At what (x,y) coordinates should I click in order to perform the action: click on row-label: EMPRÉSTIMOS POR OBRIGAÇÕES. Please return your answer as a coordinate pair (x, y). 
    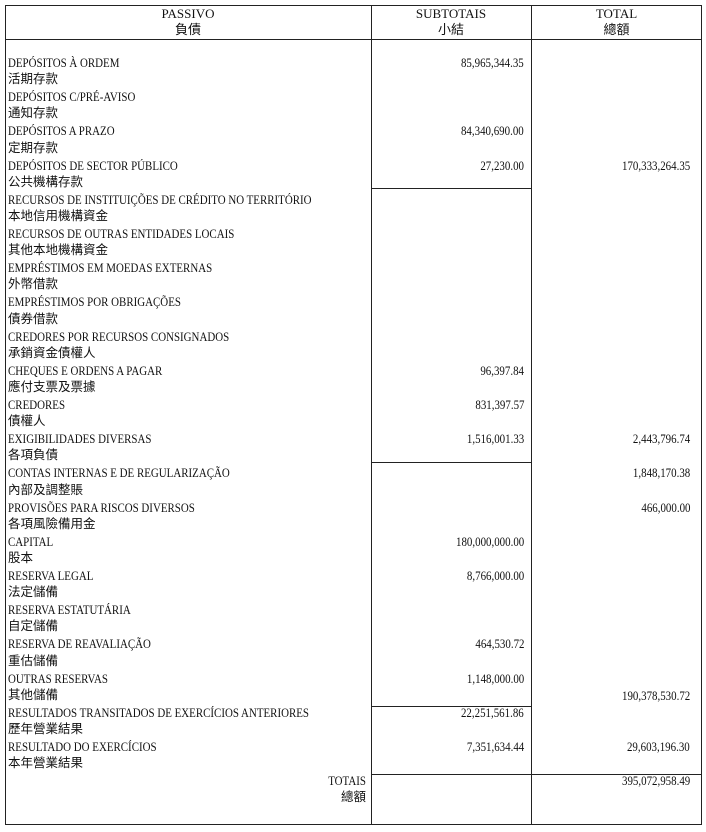
    Looking at the image, I should click on (111, 301).